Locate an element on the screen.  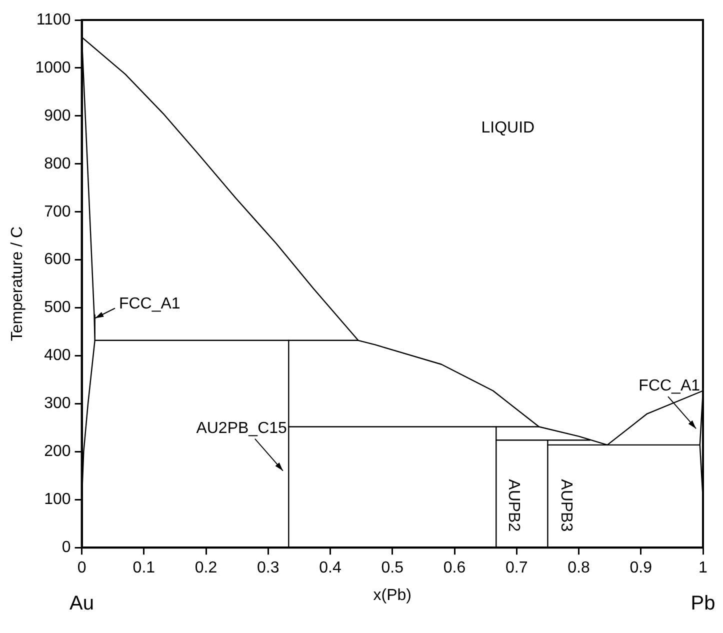
annotation: LIQUID is located at coordinates (508, 128).